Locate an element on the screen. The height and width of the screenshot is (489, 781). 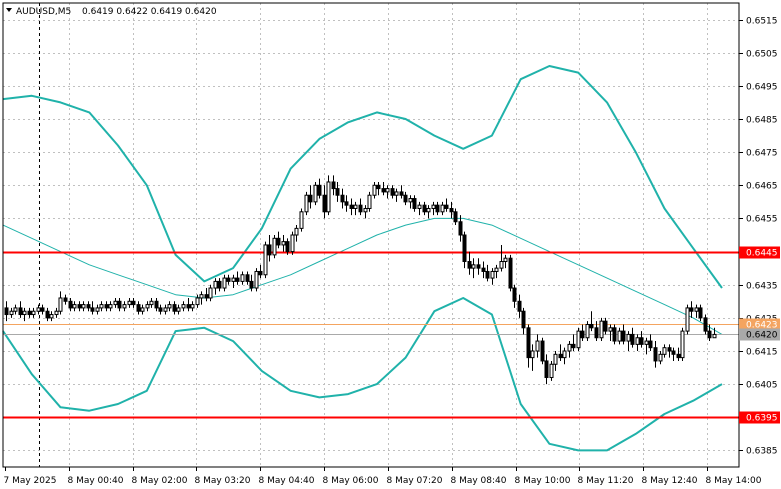
ask-price-tag is located at coordinates (759, 324).